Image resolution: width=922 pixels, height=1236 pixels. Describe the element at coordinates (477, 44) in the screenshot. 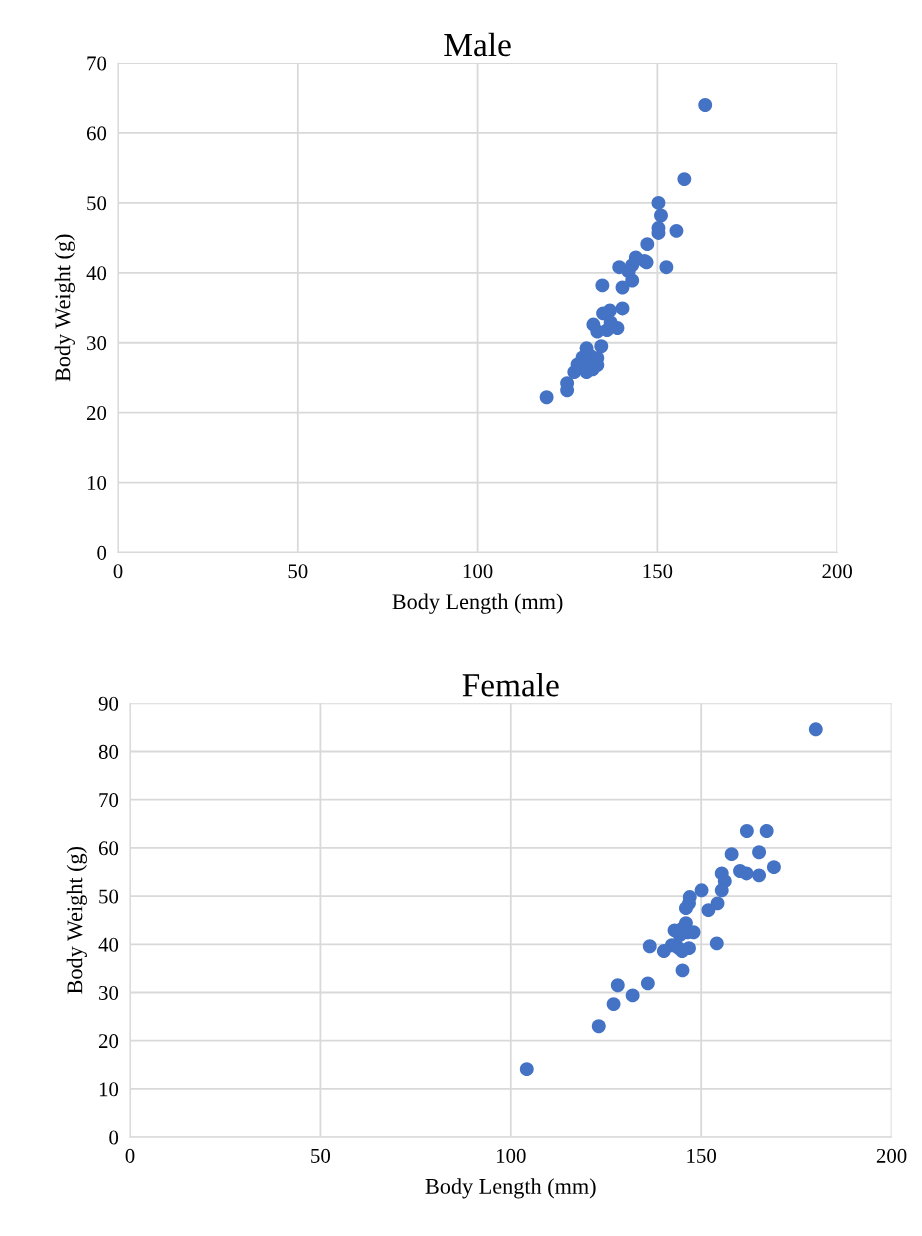

I see `chart-title: Male` at that location.